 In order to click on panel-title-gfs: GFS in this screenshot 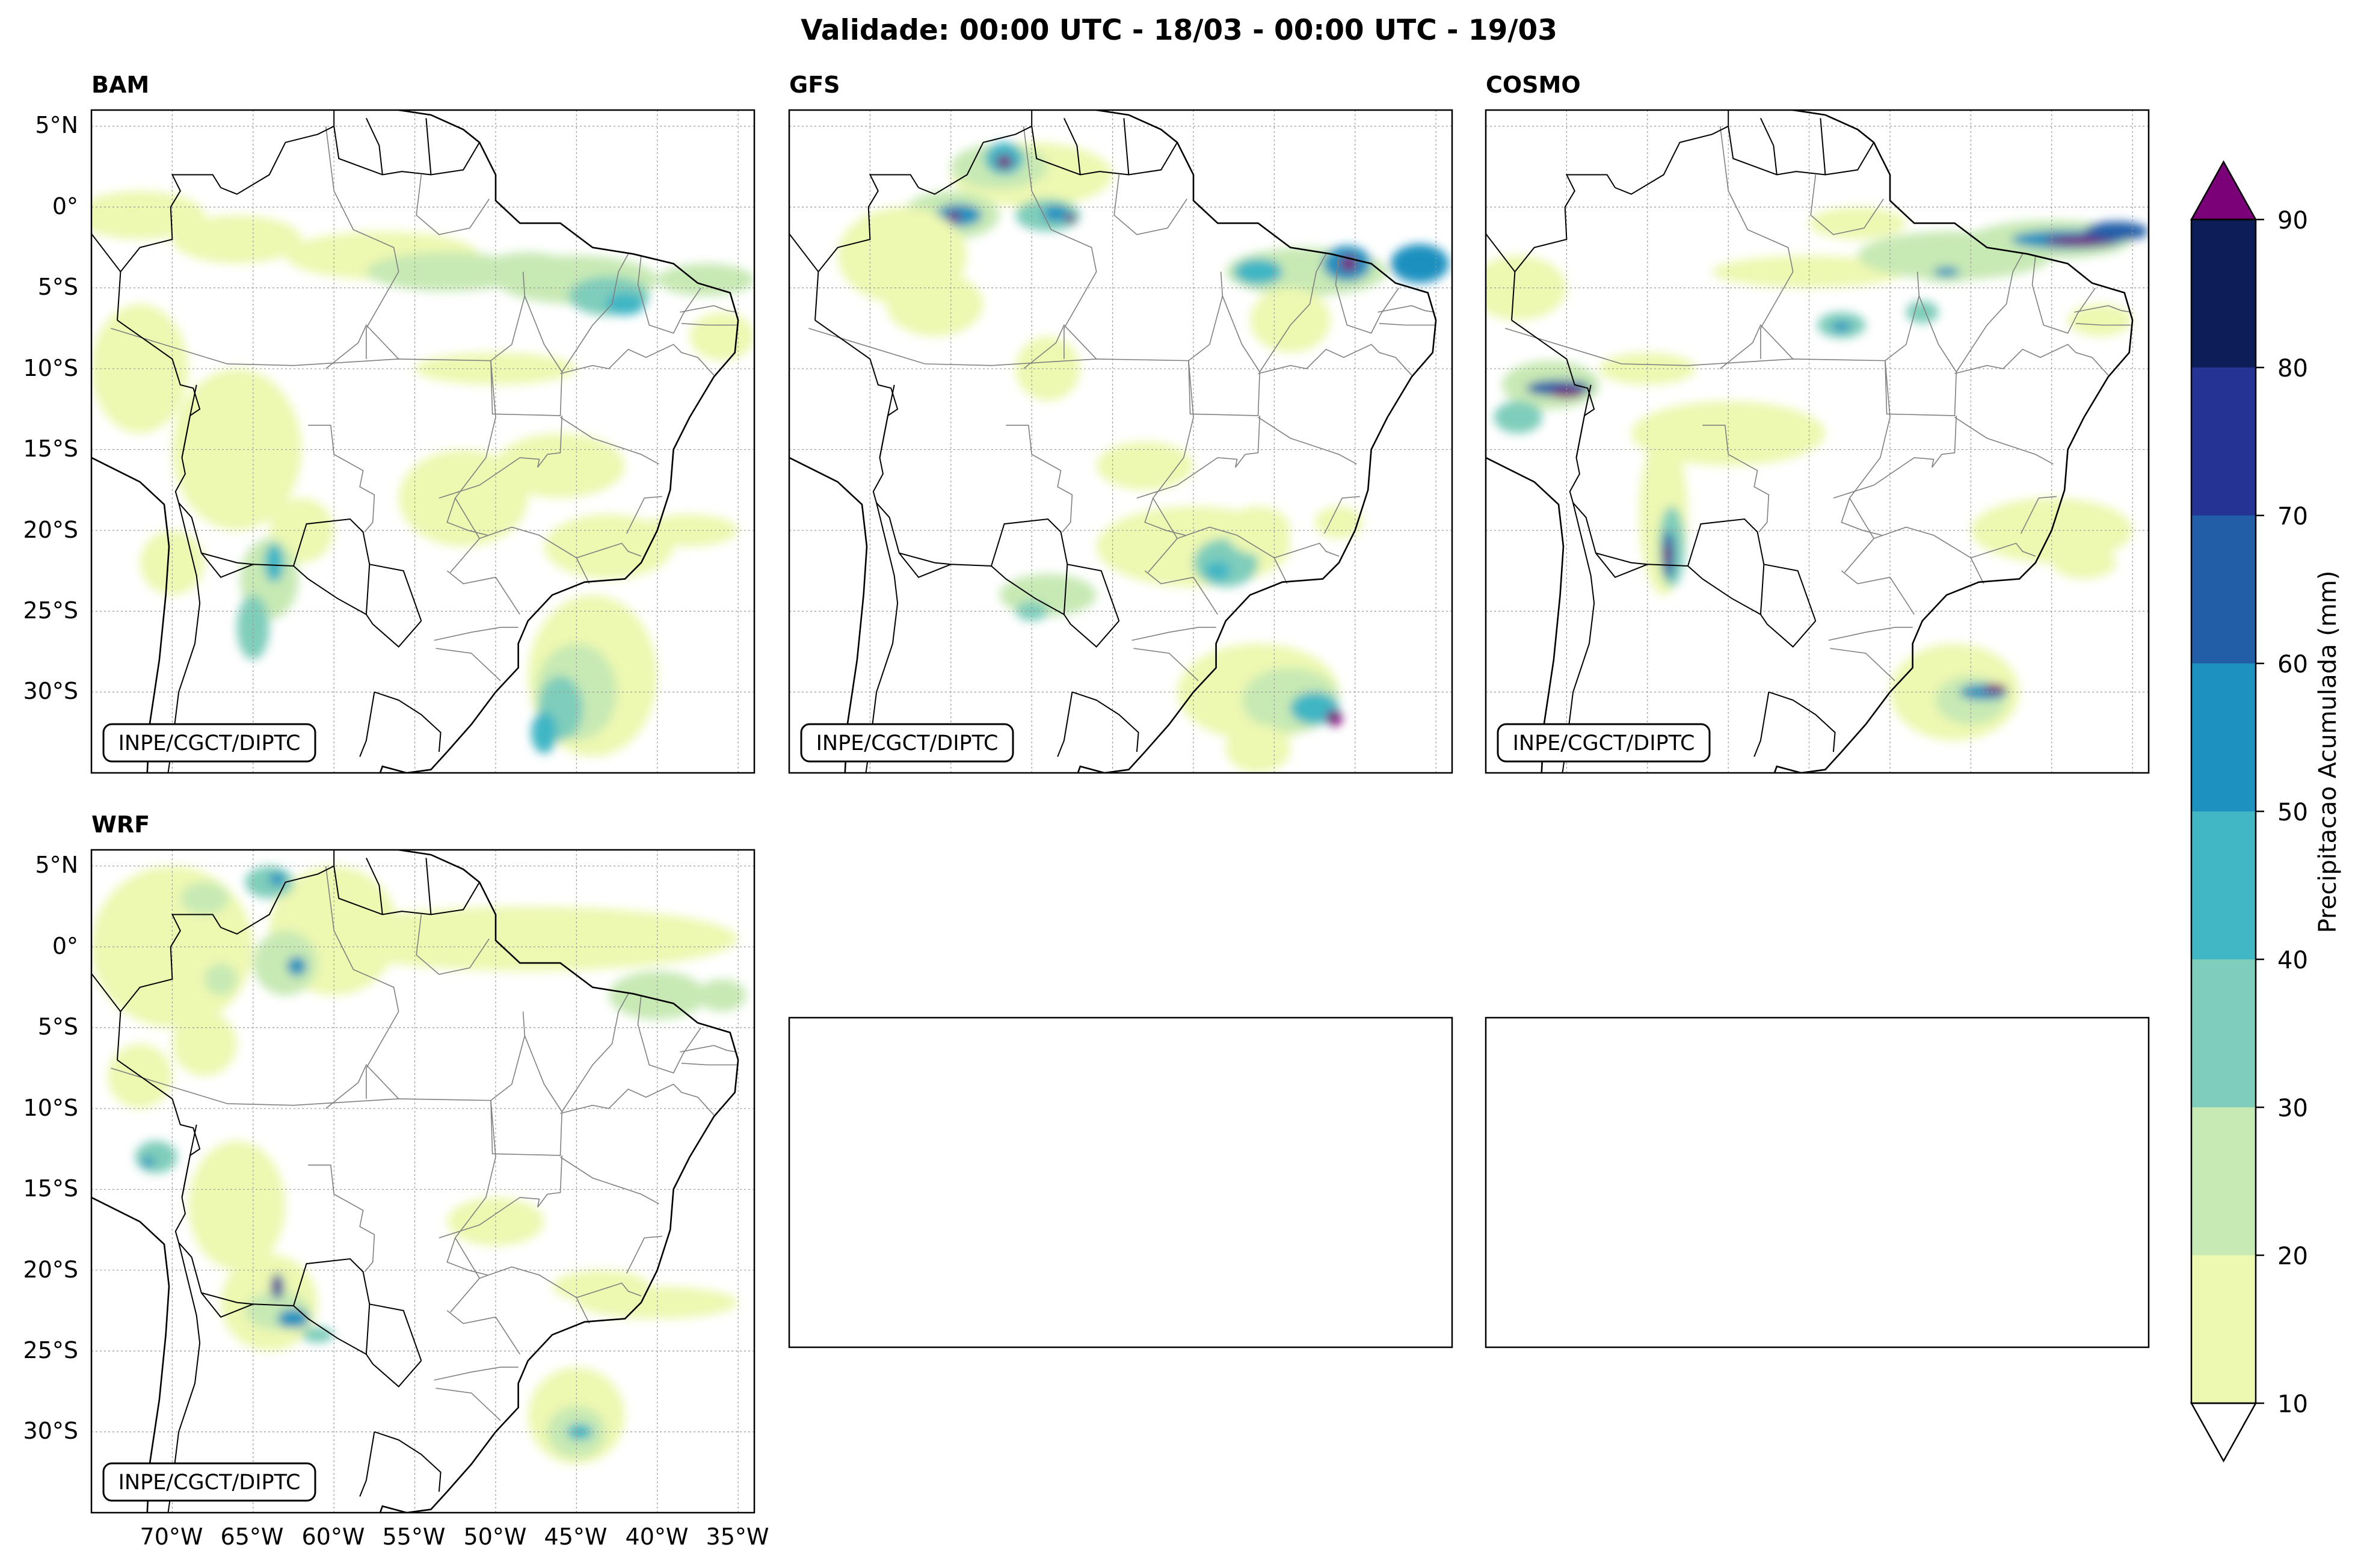, I will do `click(814, 85)`.